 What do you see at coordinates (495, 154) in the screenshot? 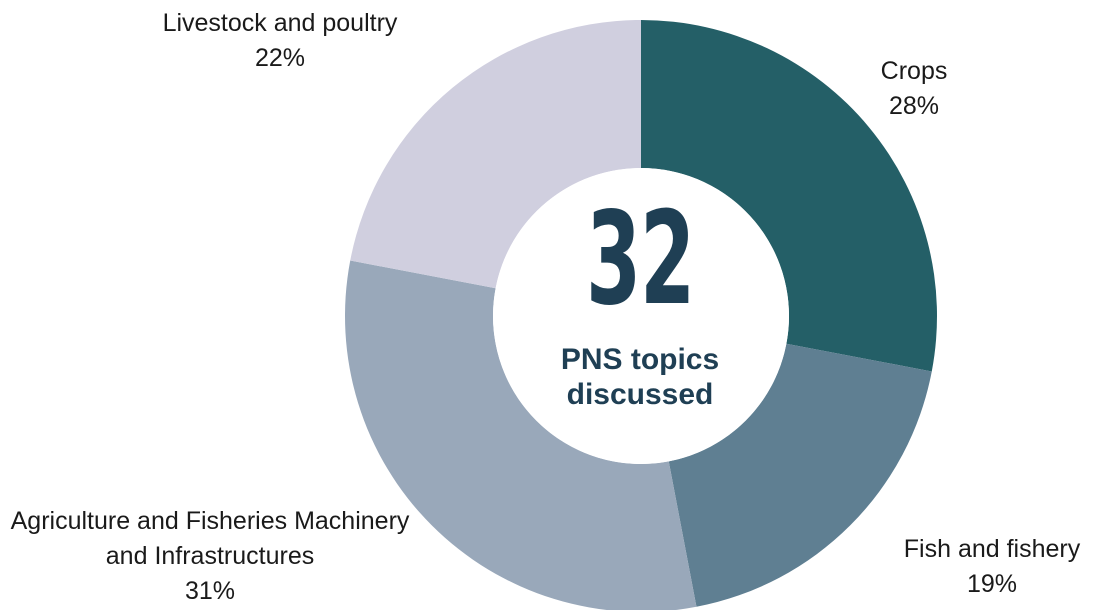
I see `slice-livestock-and-poultry` at bounding box center [495, 154].